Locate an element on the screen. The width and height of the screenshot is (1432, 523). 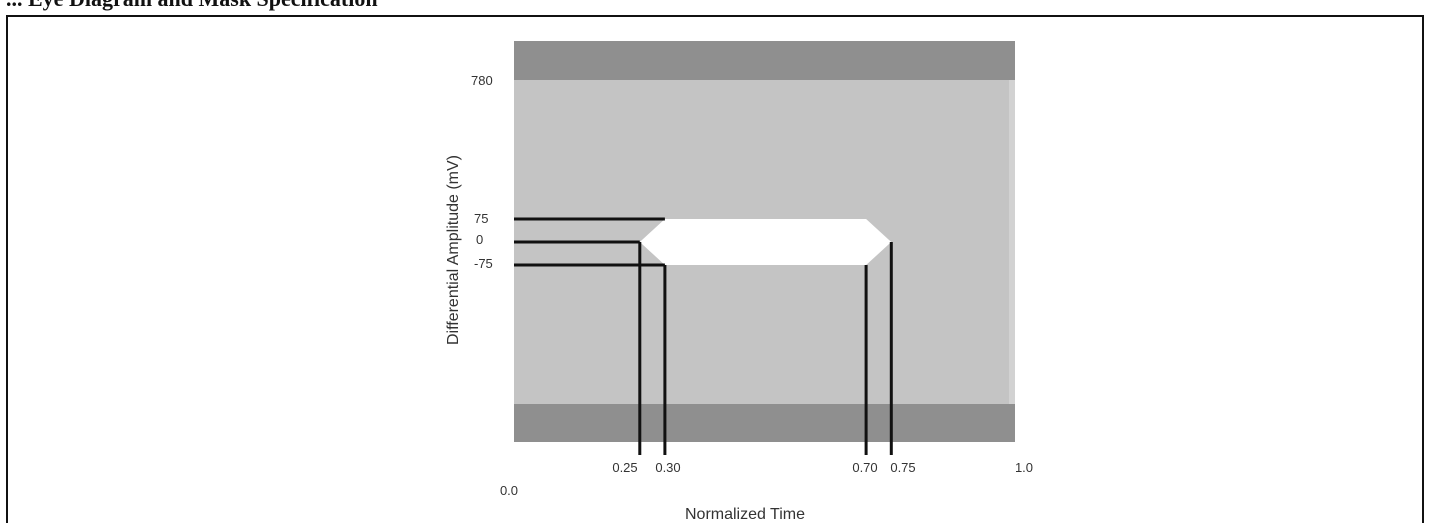
x-origin-label: 0.0 is located at coordinates (509, 490).